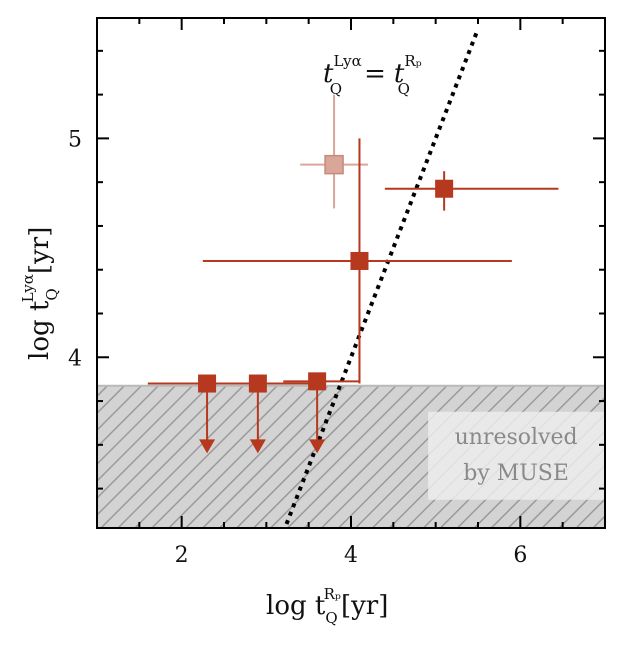 This screenshot has height=648, width=636. Describe the element at coordinates (334, 164) in the screenshot. I see `faded-point` at that location.